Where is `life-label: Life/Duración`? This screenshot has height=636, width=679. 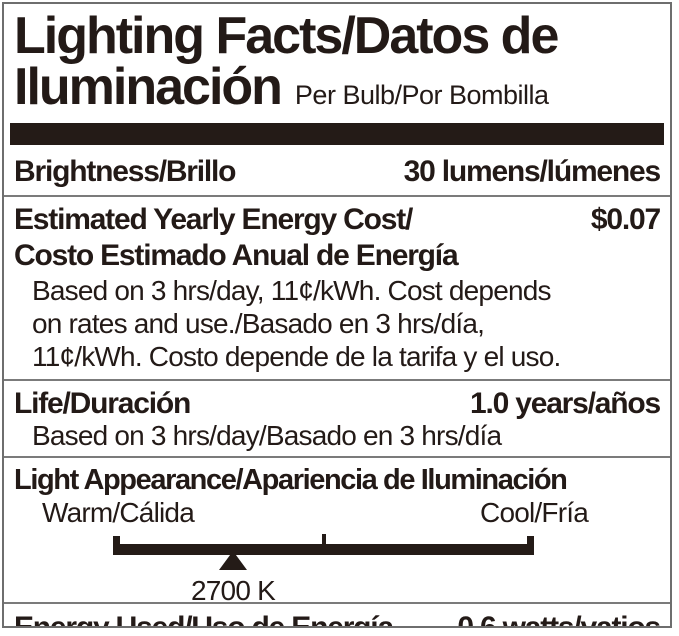 life-label: Life/Duración is located at coordinates (102, 403).